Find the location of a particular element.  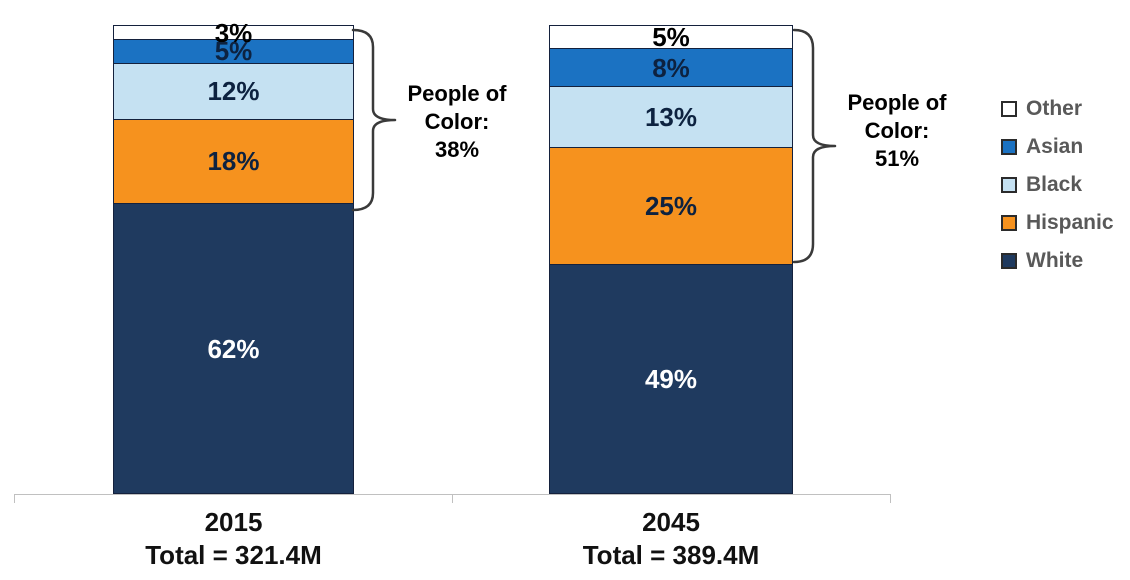

legend-label: Hispanic is located at coordinates (1070, 222).